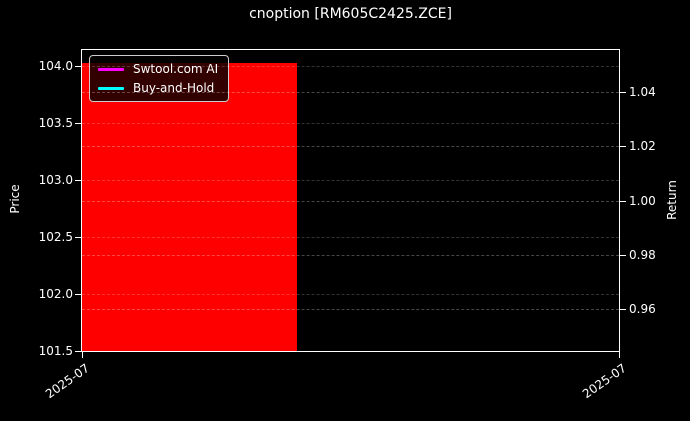  What do you see at coordinates (15, 199) in the screenshot?
I see `left-axis-label: Price` at bounding box center [15, 199].